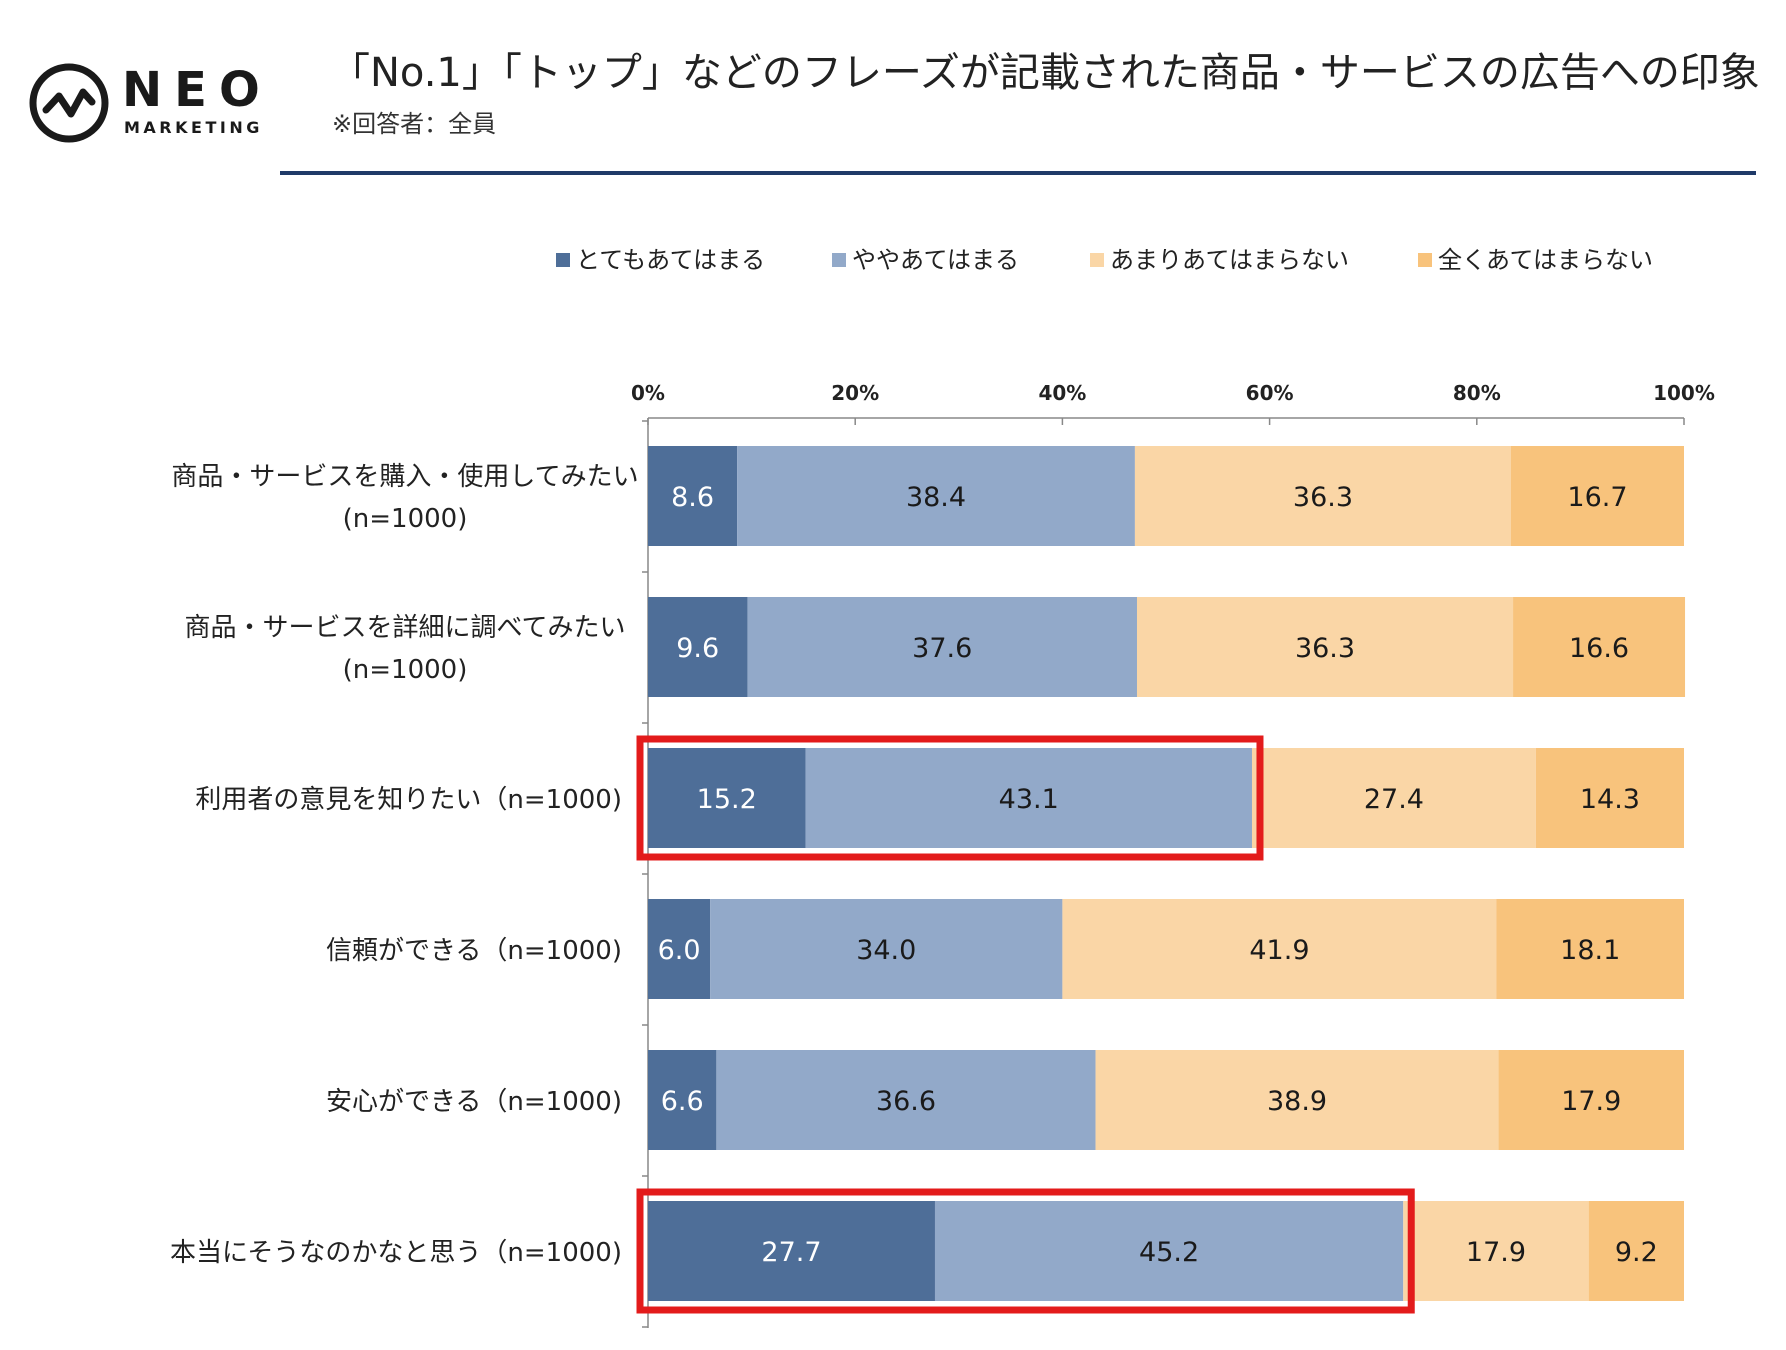  Describe the element at coordinates (1477, 393) in the screenshot. I see `x-tick-label: 80%` at that location.